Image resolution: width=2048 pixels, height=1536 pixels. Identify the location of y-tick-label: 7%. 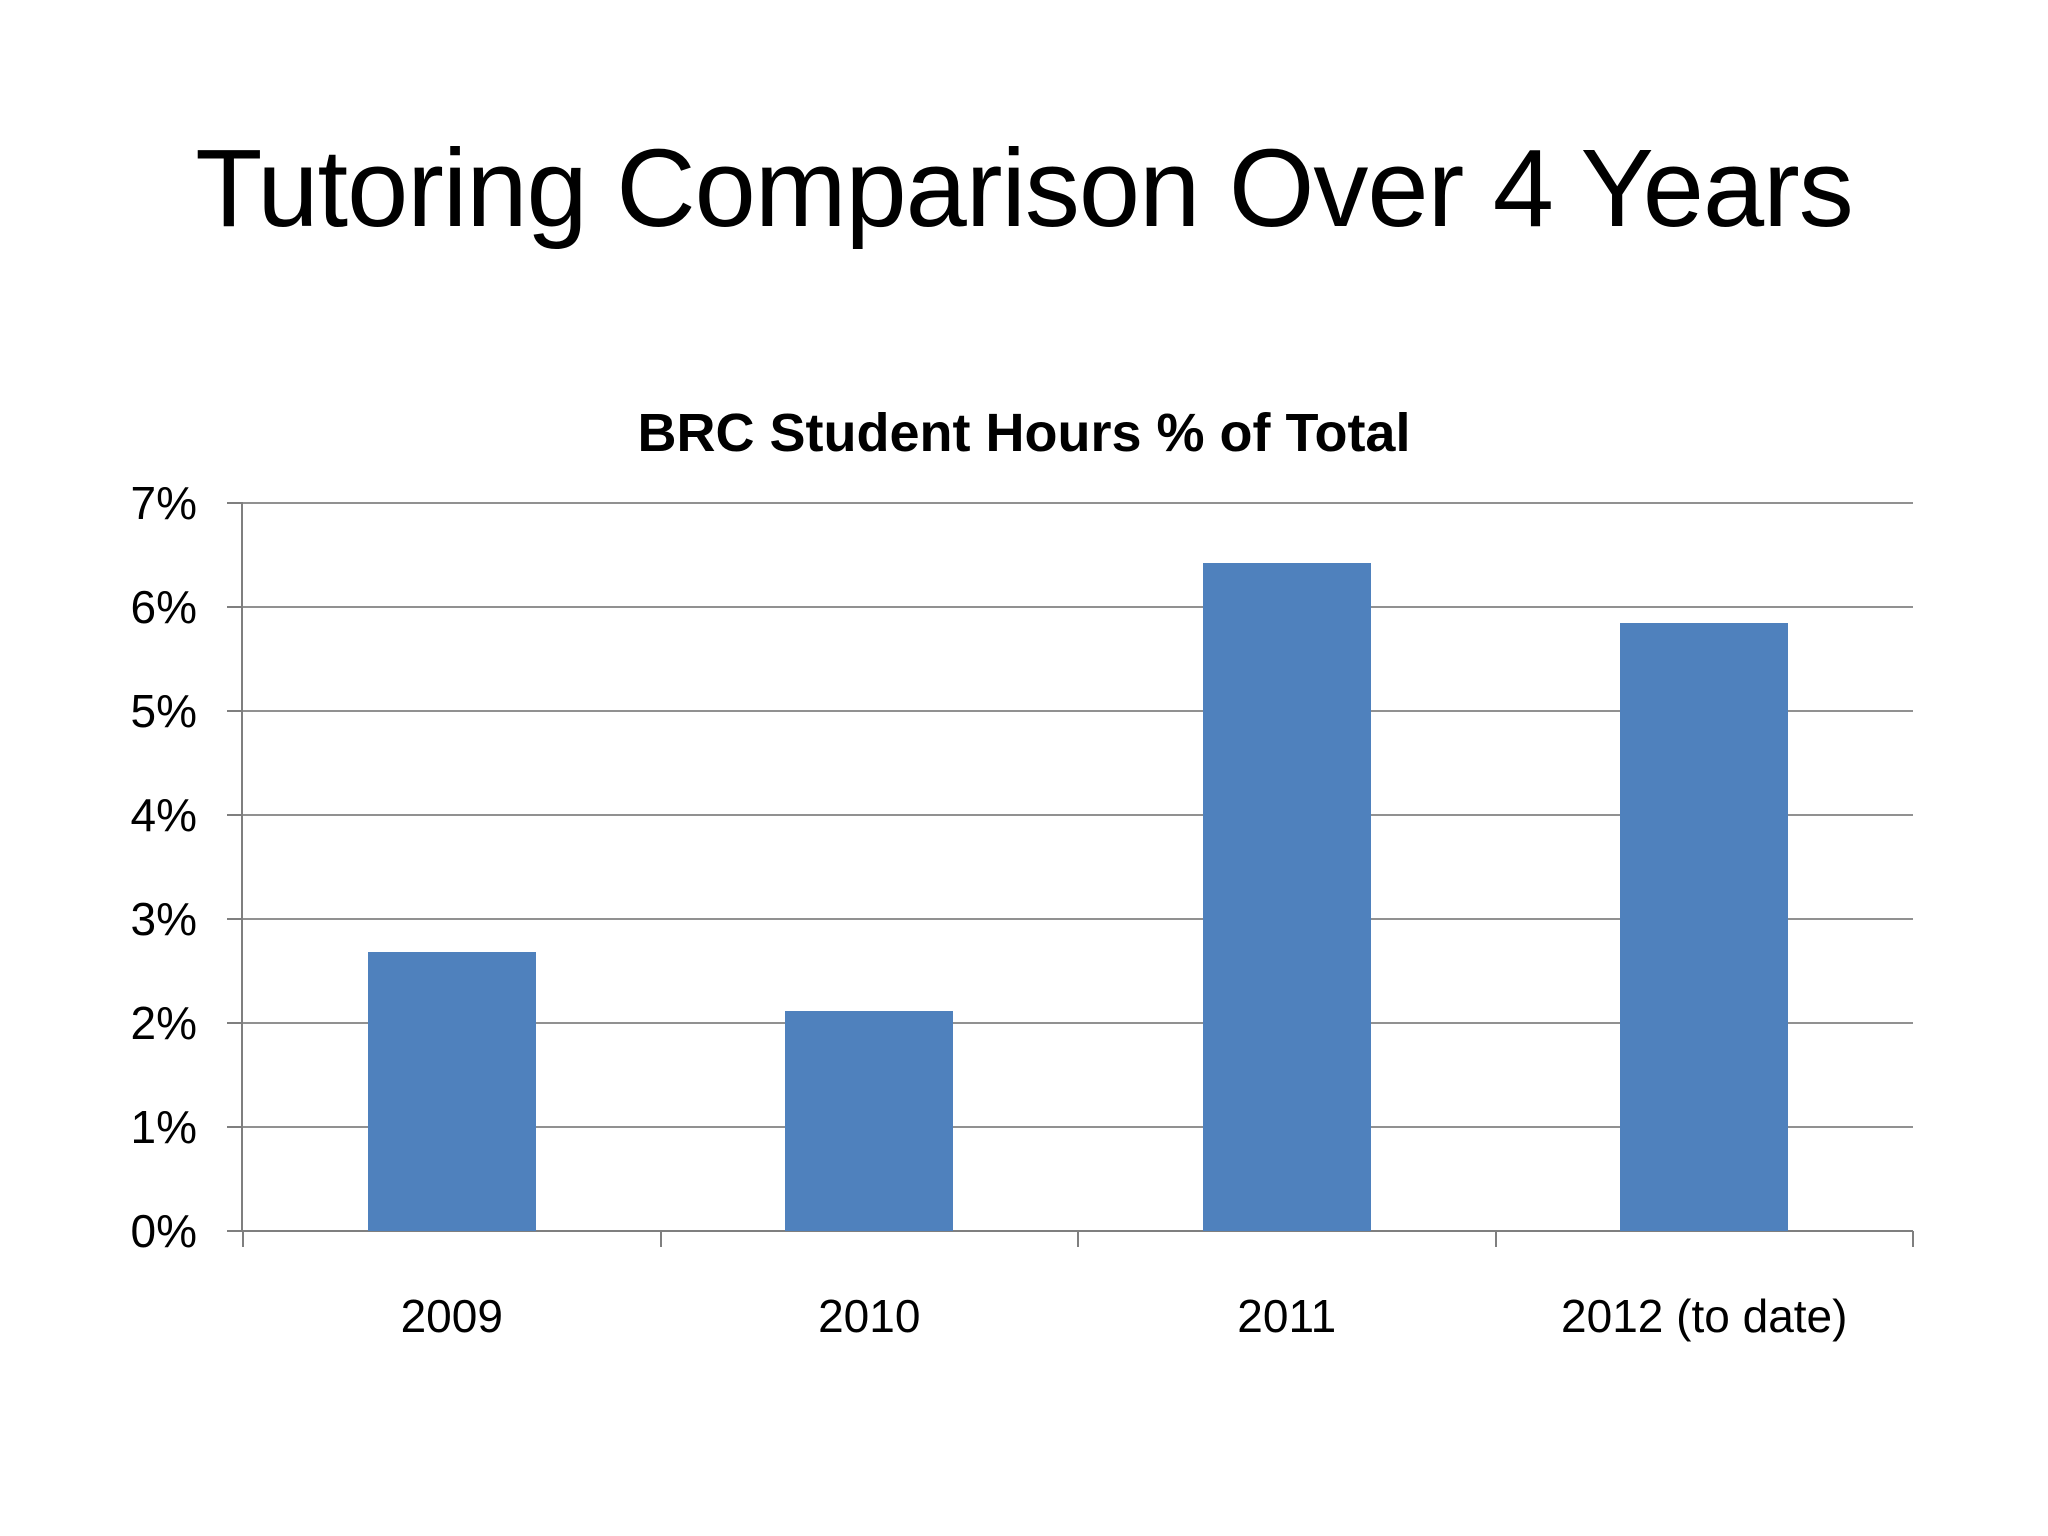
(163, 503).